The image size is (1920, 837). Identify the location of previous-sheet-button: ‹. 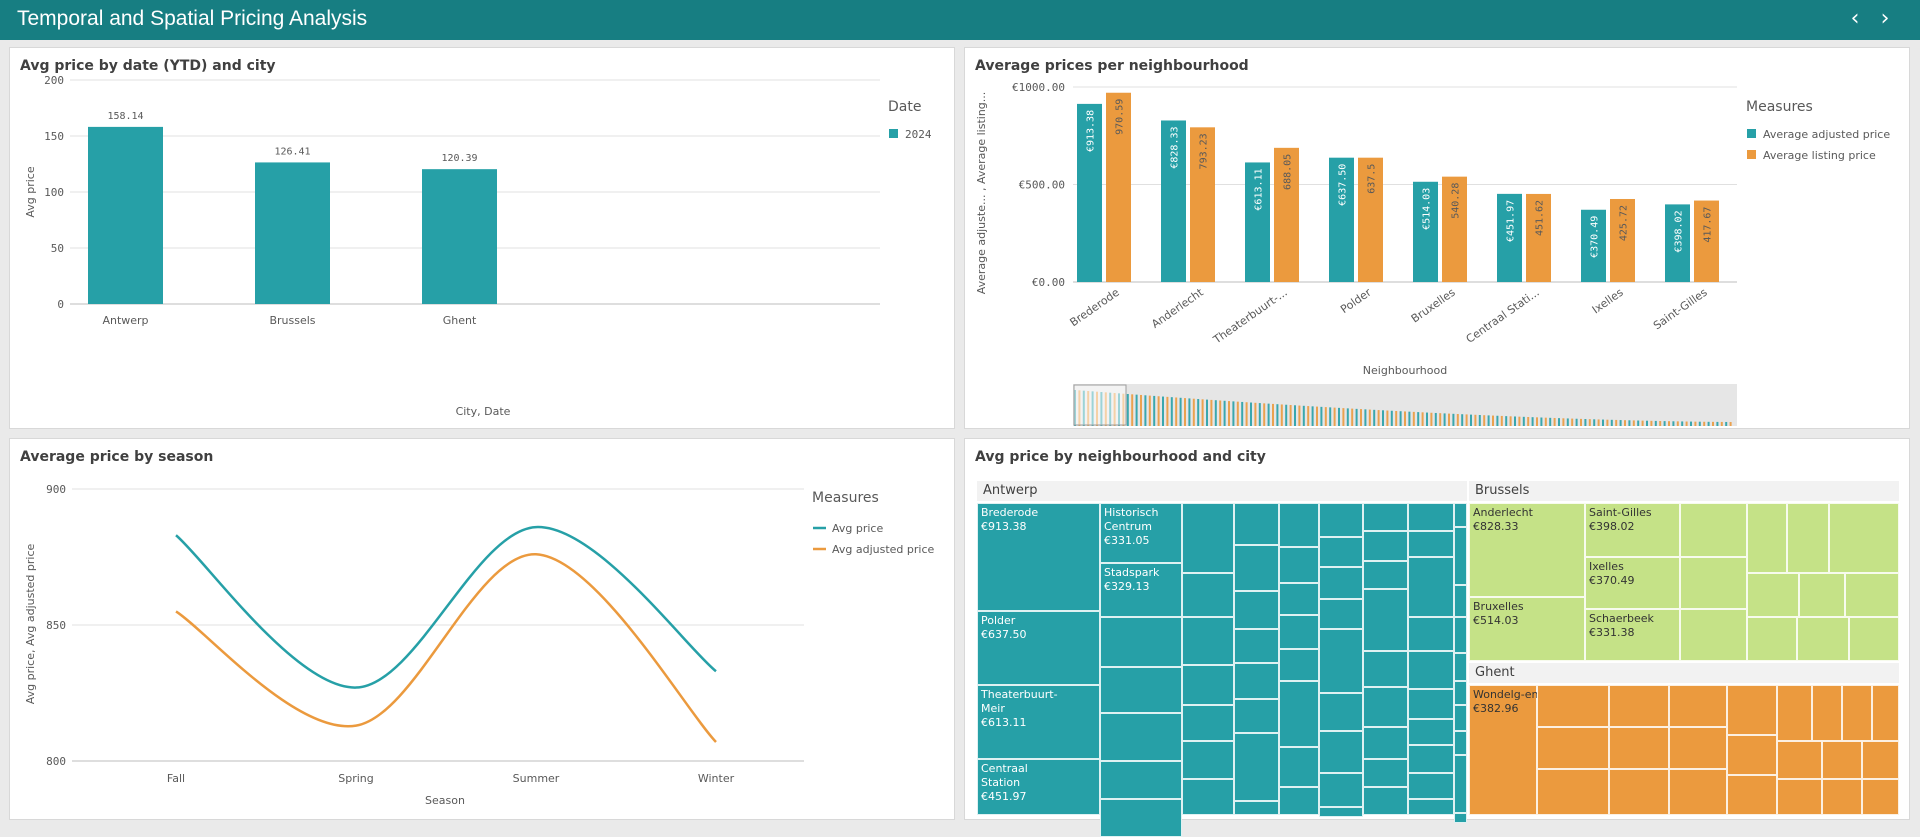
(1855, 20).